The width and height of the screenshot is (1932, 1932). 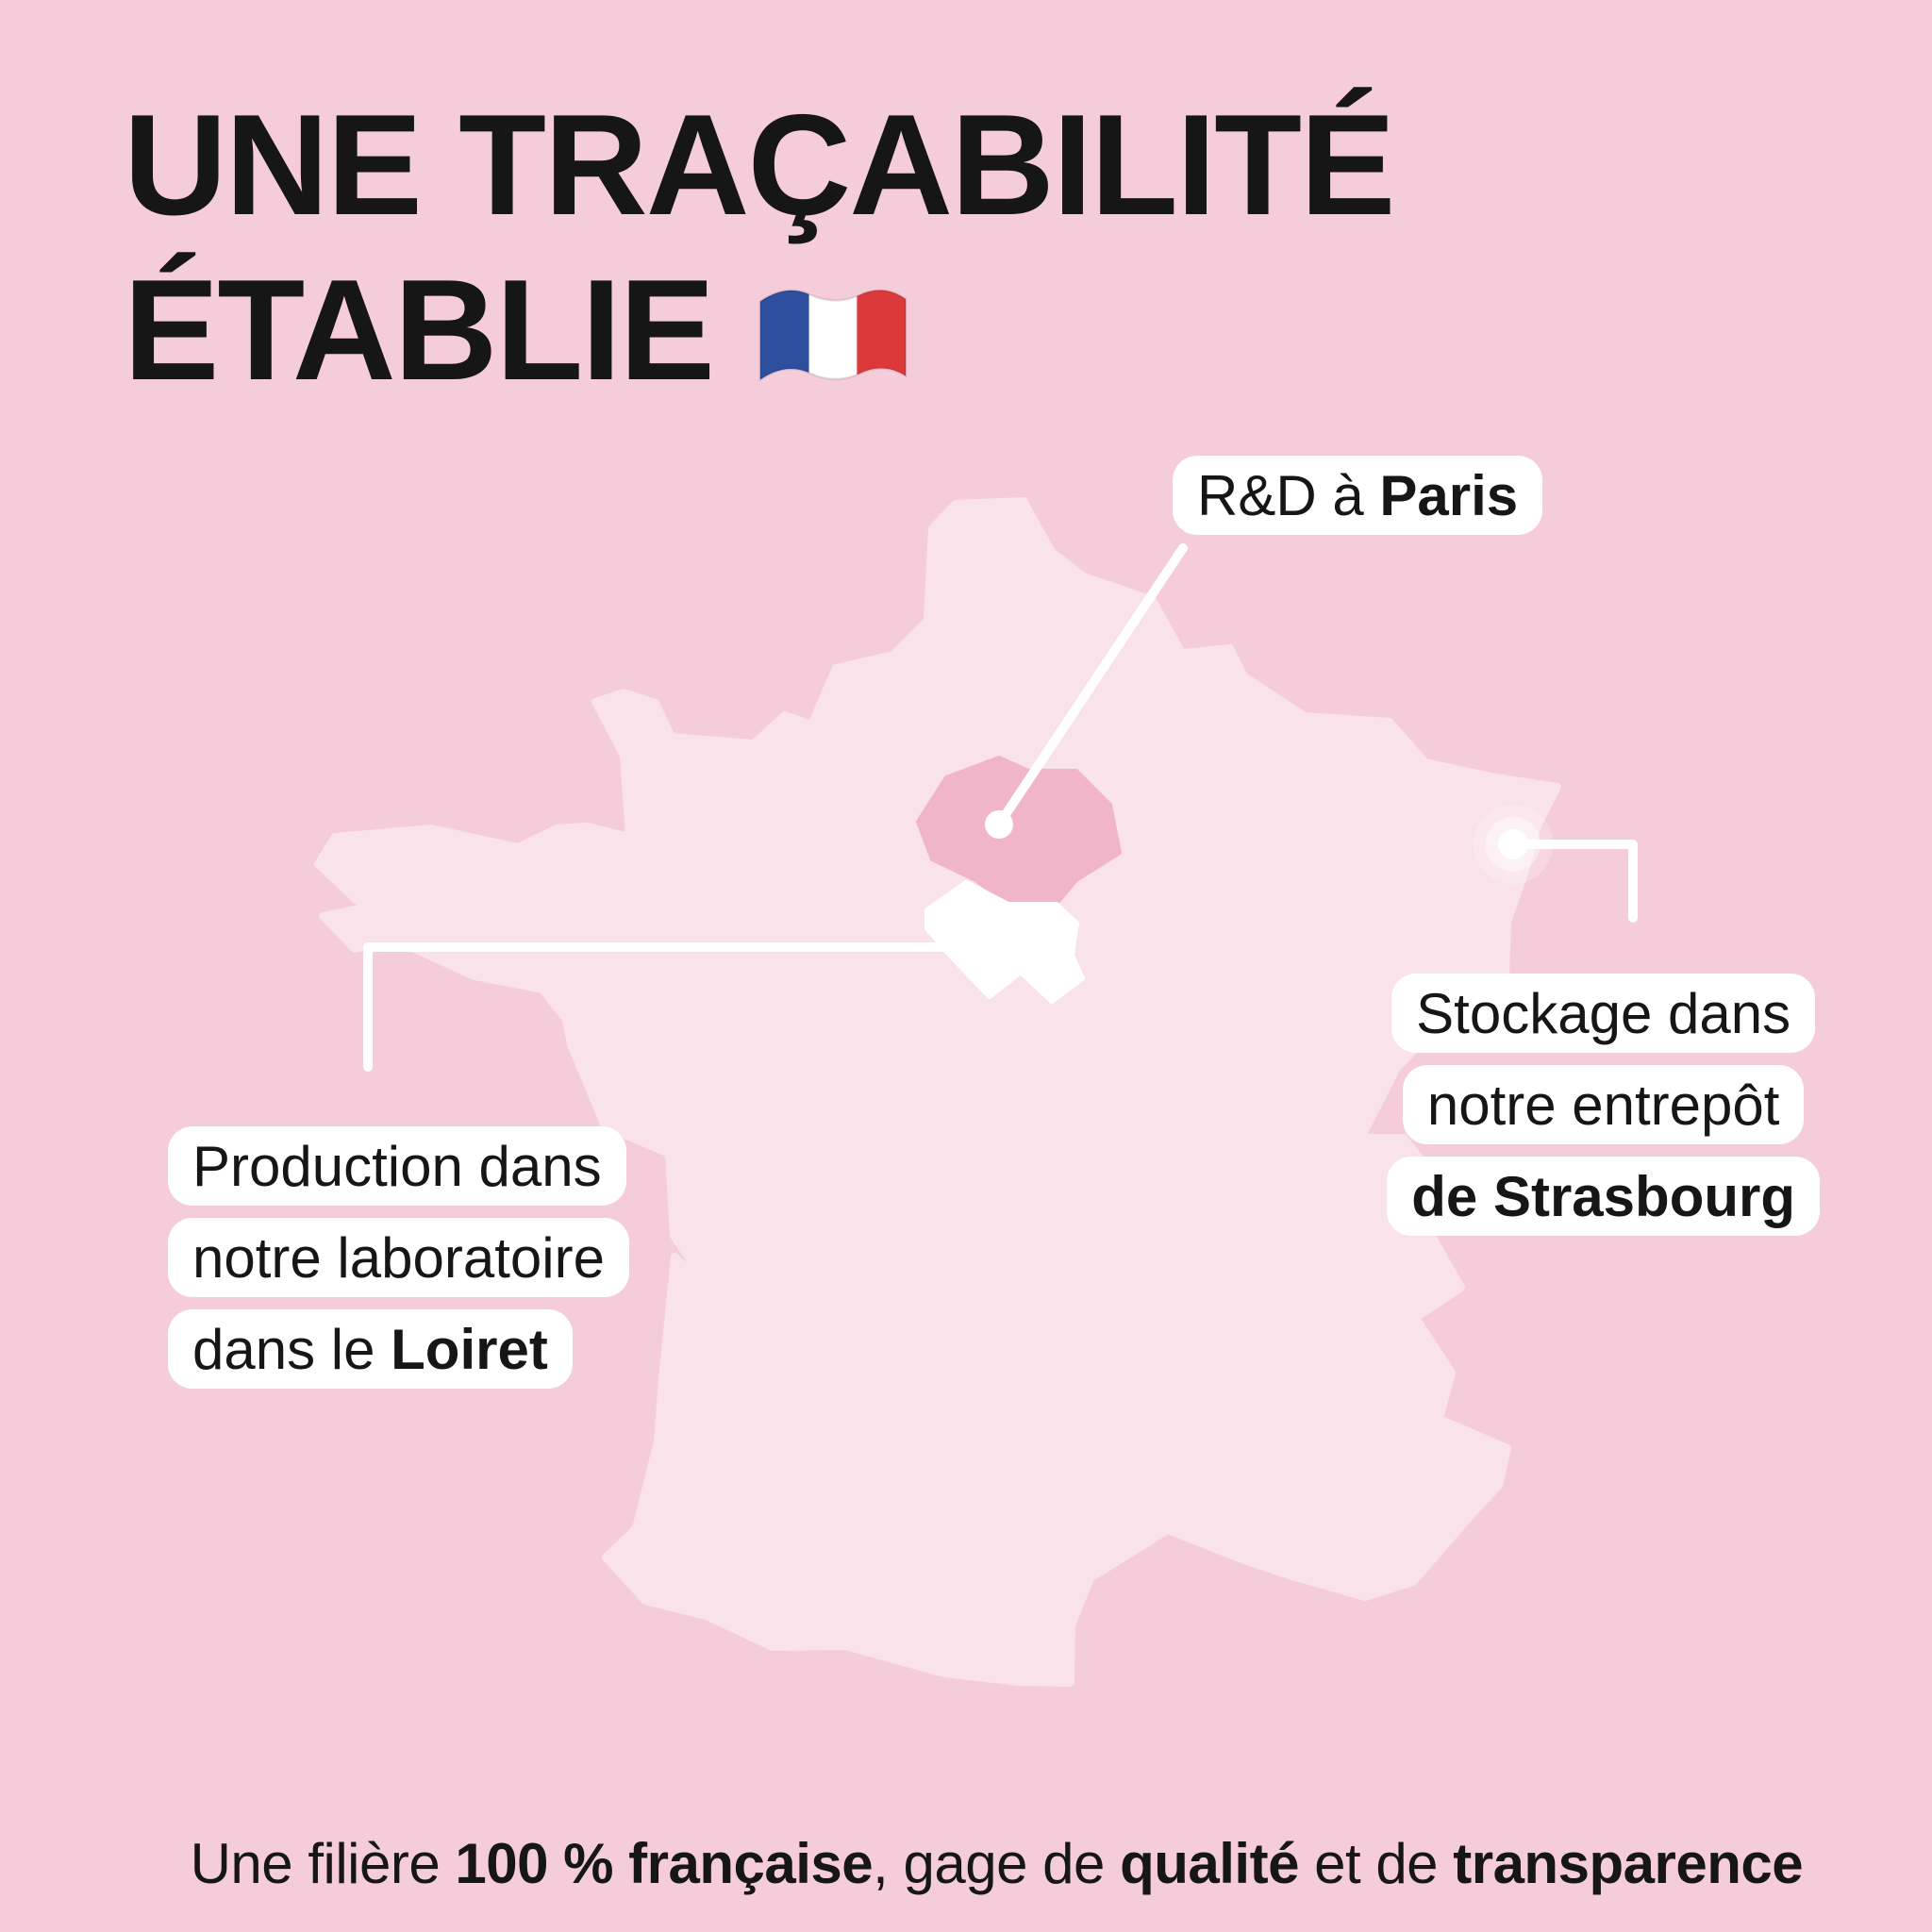 I want to click on callout-production-place: Loiret, so click(x=470, y=1349).